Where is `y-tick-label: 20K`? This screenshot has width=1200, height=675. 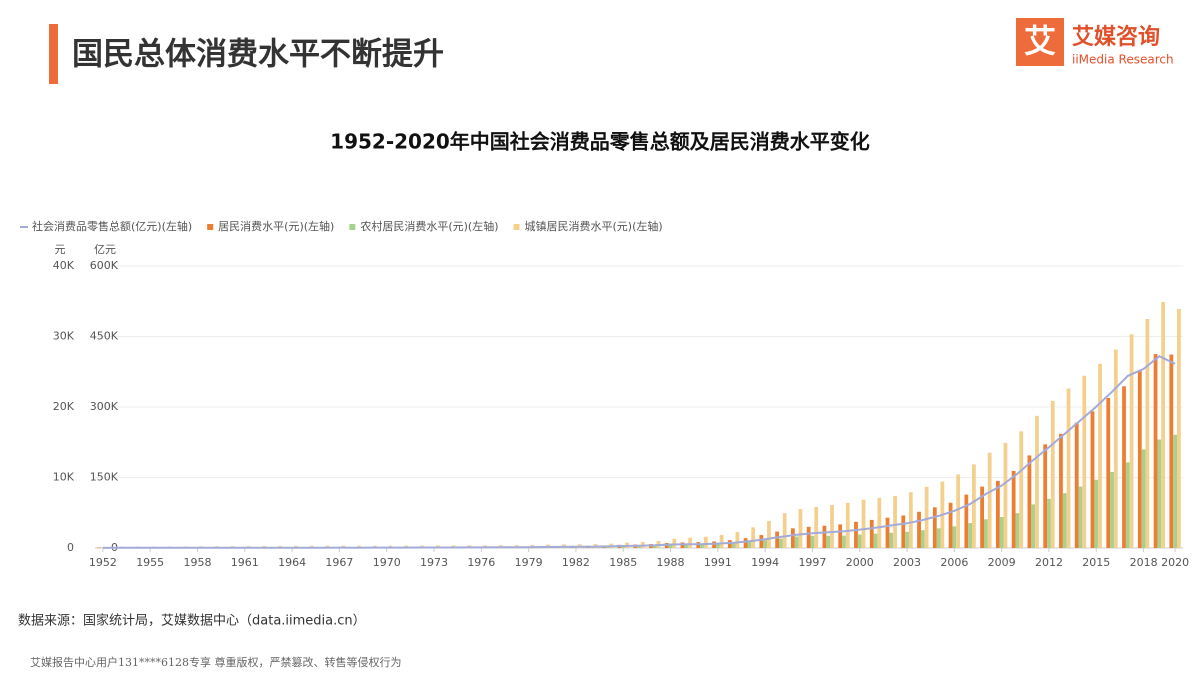
y-tick-label: 20K is located at coordinates (64, 406).